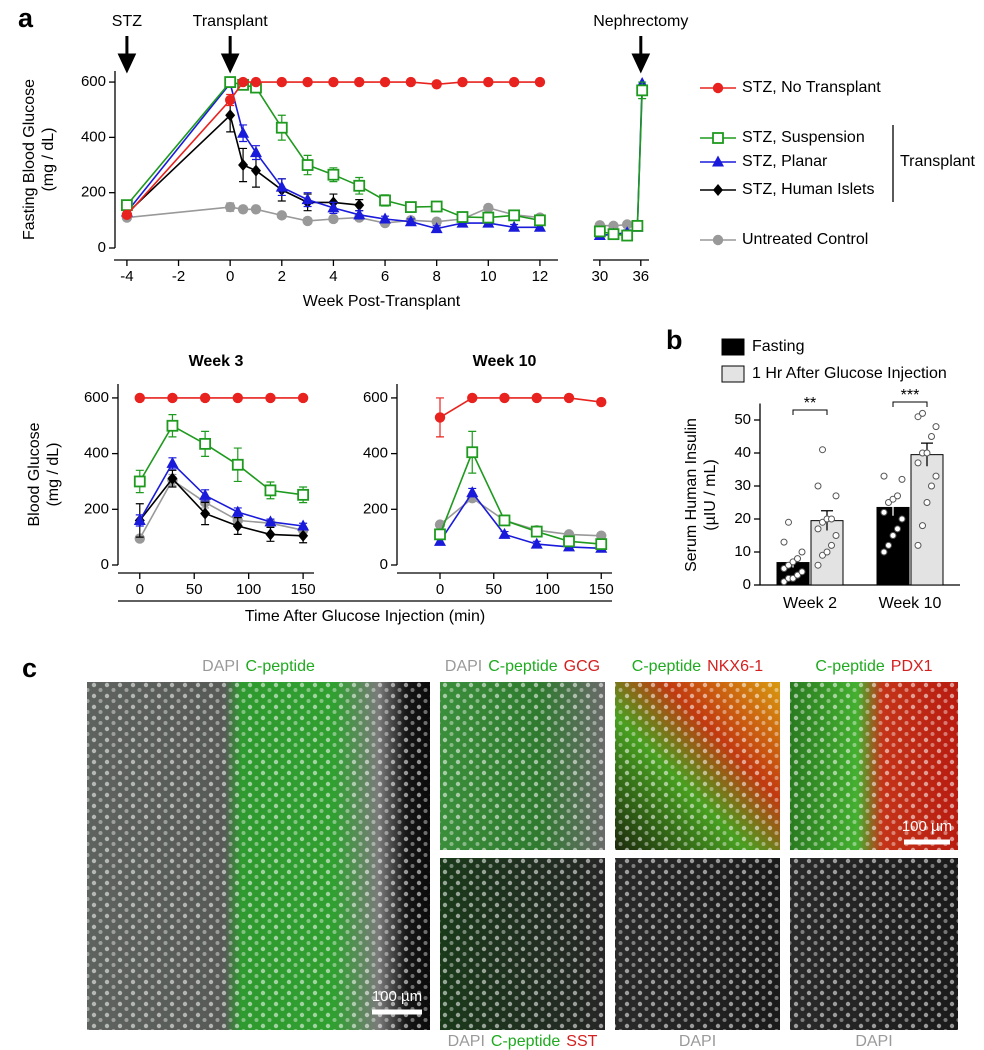  Describe the element at coordinates (397, 996) in the screenshot. I see `scale-bar-label: 100 µm` at that location.